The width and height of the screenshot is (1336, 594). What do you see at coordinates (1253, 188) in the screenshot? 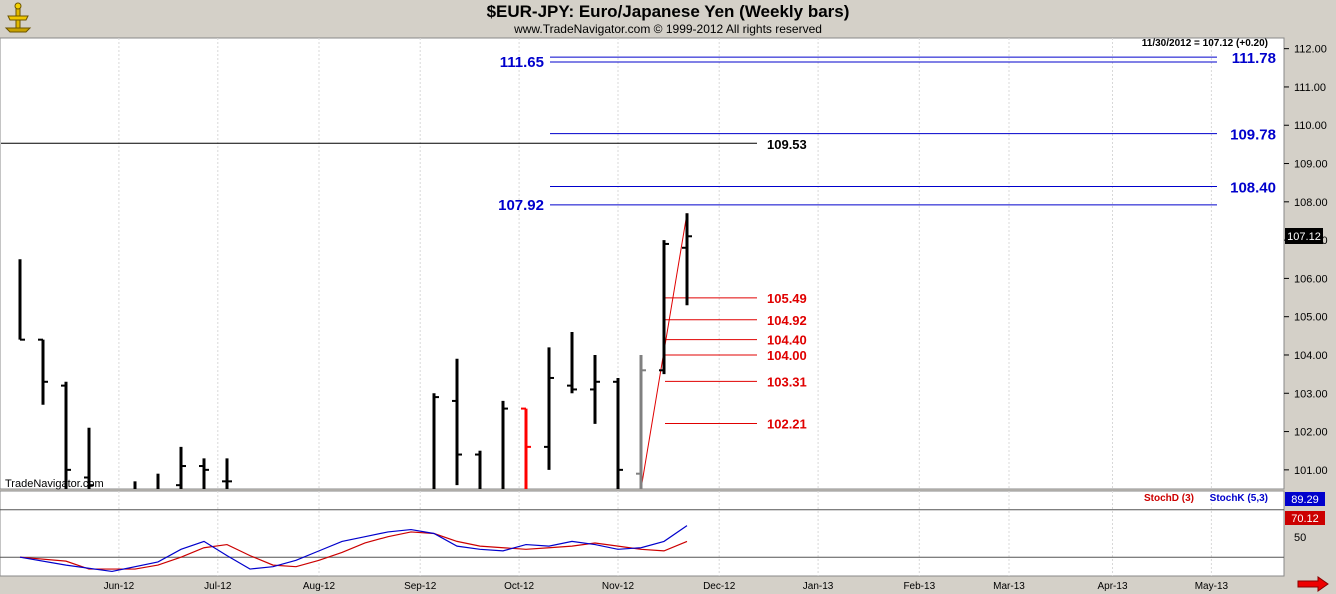
I see `level-label-blue: 108.40` at bounding box center [1253, 188].